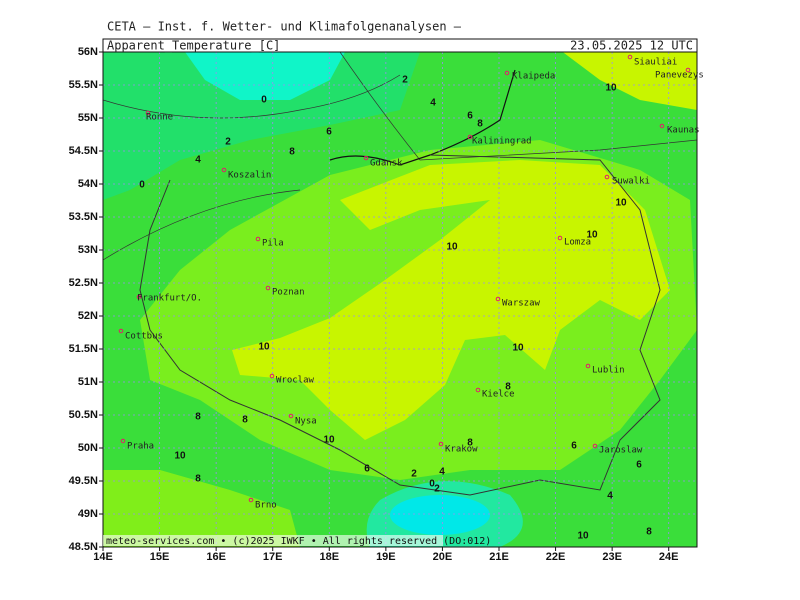 This screenshot has width=800, height=600. What do you see at coordinates (88, 382) in the screenshot?
I see `lat-label: 51N` at bounding box center [88, 382].